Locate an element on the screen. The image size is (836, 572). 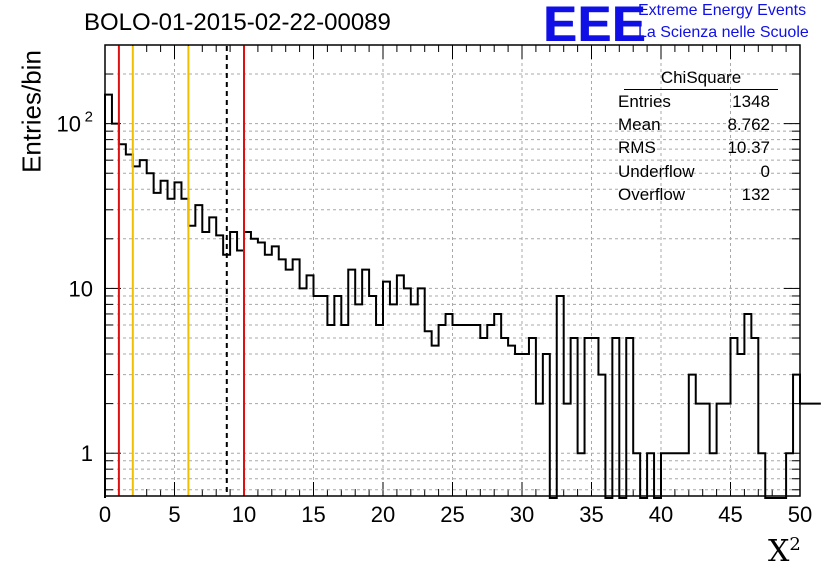
x-axis-label: X2 is located at coordinates (784, 551).